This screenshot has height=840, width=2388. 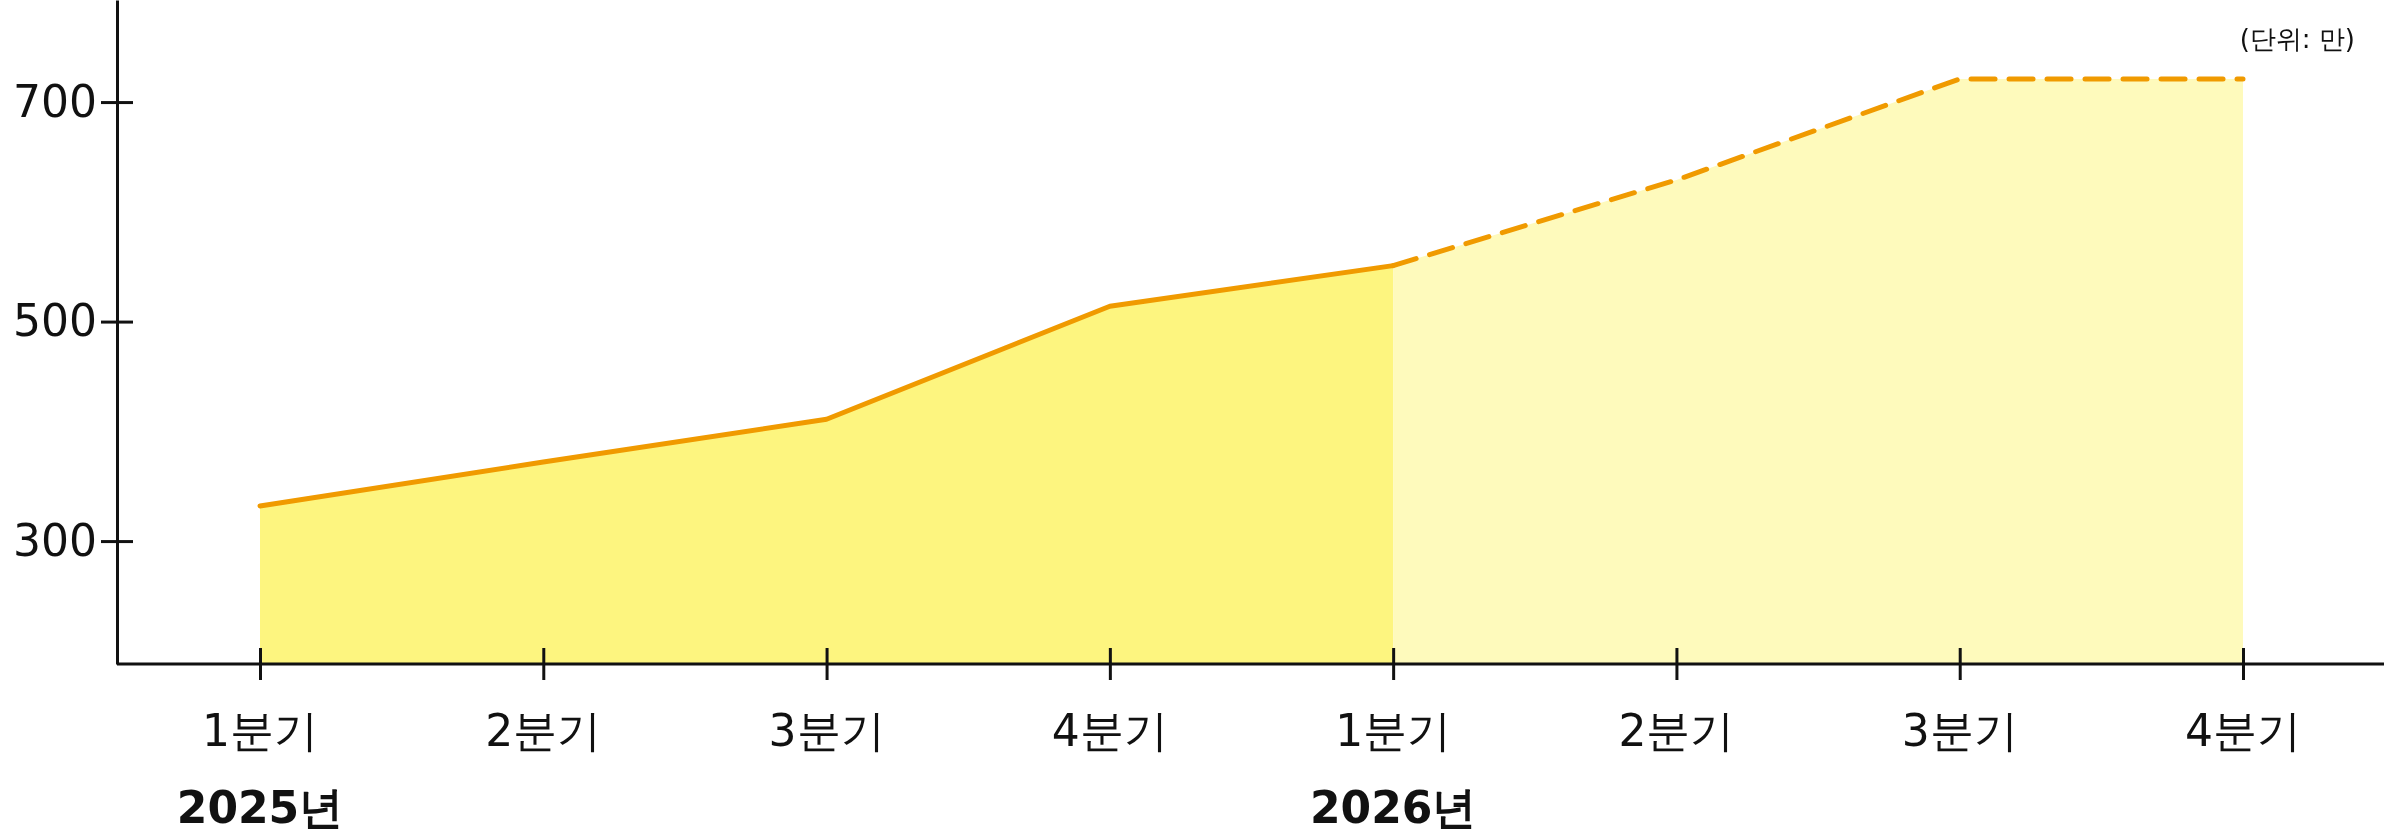 What do you see at coordinates (2297, 39) in the screenshot?
I see `annotation: (단위: 만)` at bounding box center [2297, 39].